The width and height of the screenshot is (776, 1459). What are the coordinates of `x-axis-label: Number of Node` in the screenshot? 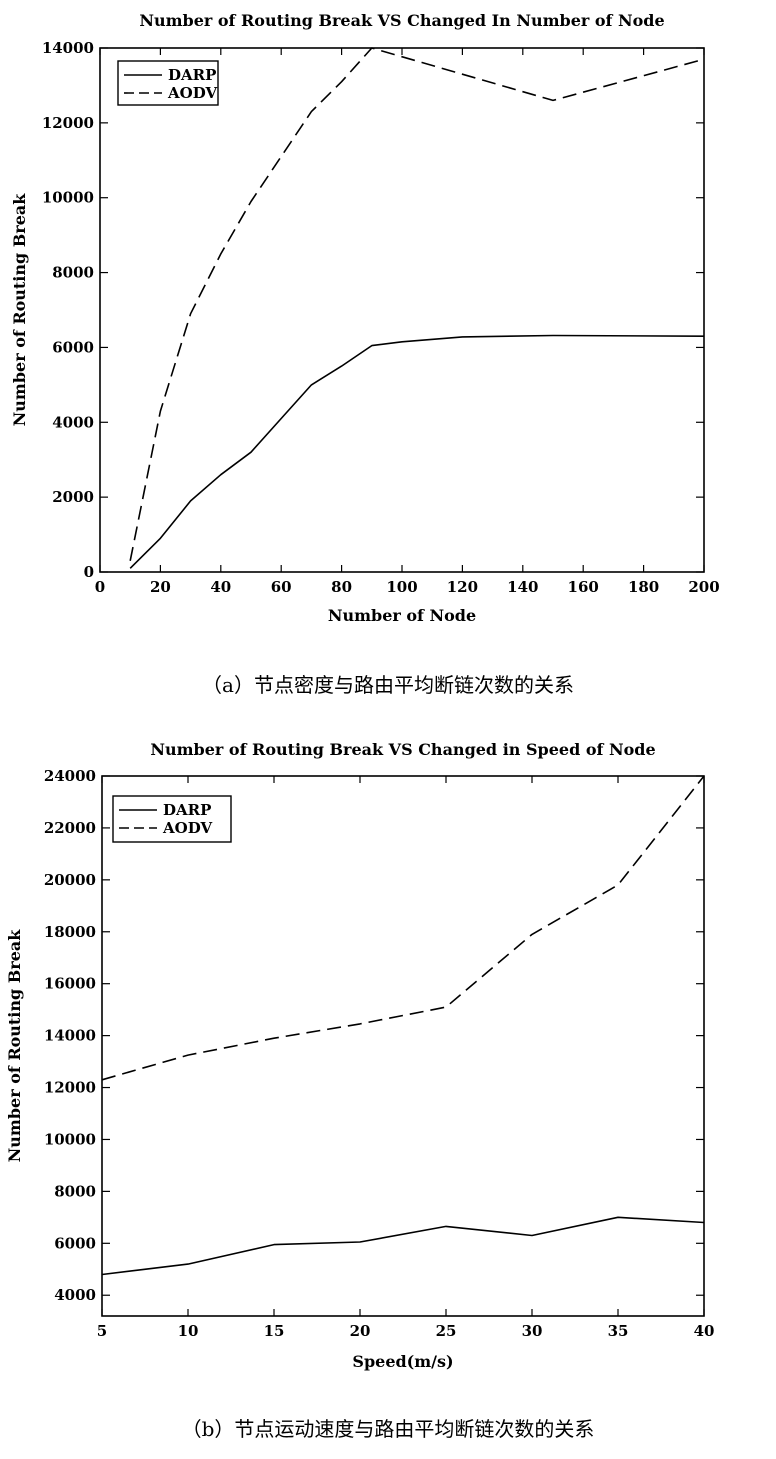 It's located at (402, 615).